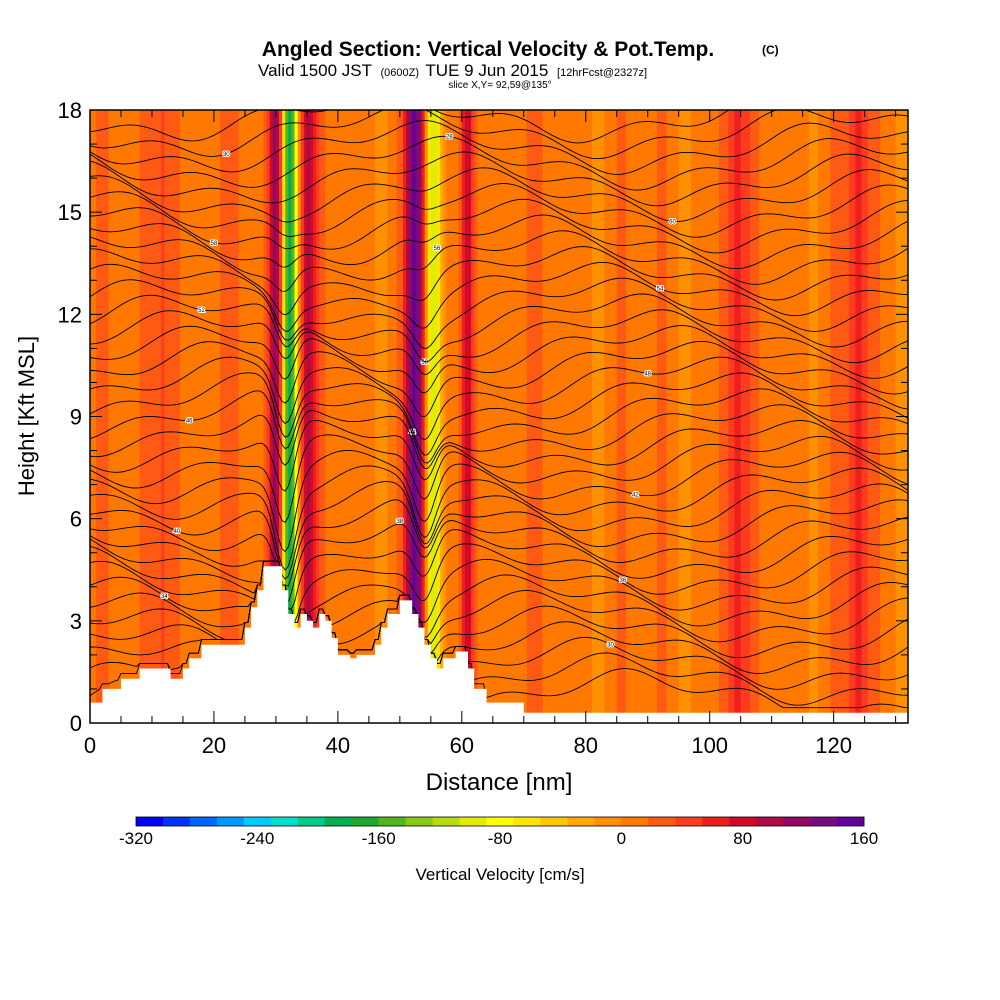 Image resolution: width=1000 pixels, height=1000 pixels. Describe the element at coordinates (201, 311) in the screenshot. I see `theta-label: 52` at that location.